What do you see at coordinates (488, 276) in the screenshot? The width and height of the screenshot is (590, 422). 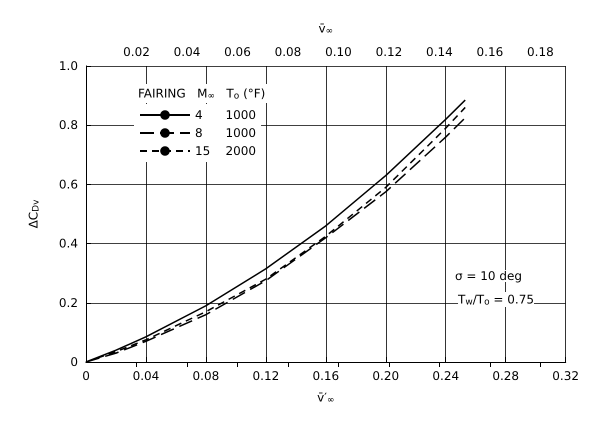 I see `annotation: σ = 10 deg` at bounding box center [488, 276].